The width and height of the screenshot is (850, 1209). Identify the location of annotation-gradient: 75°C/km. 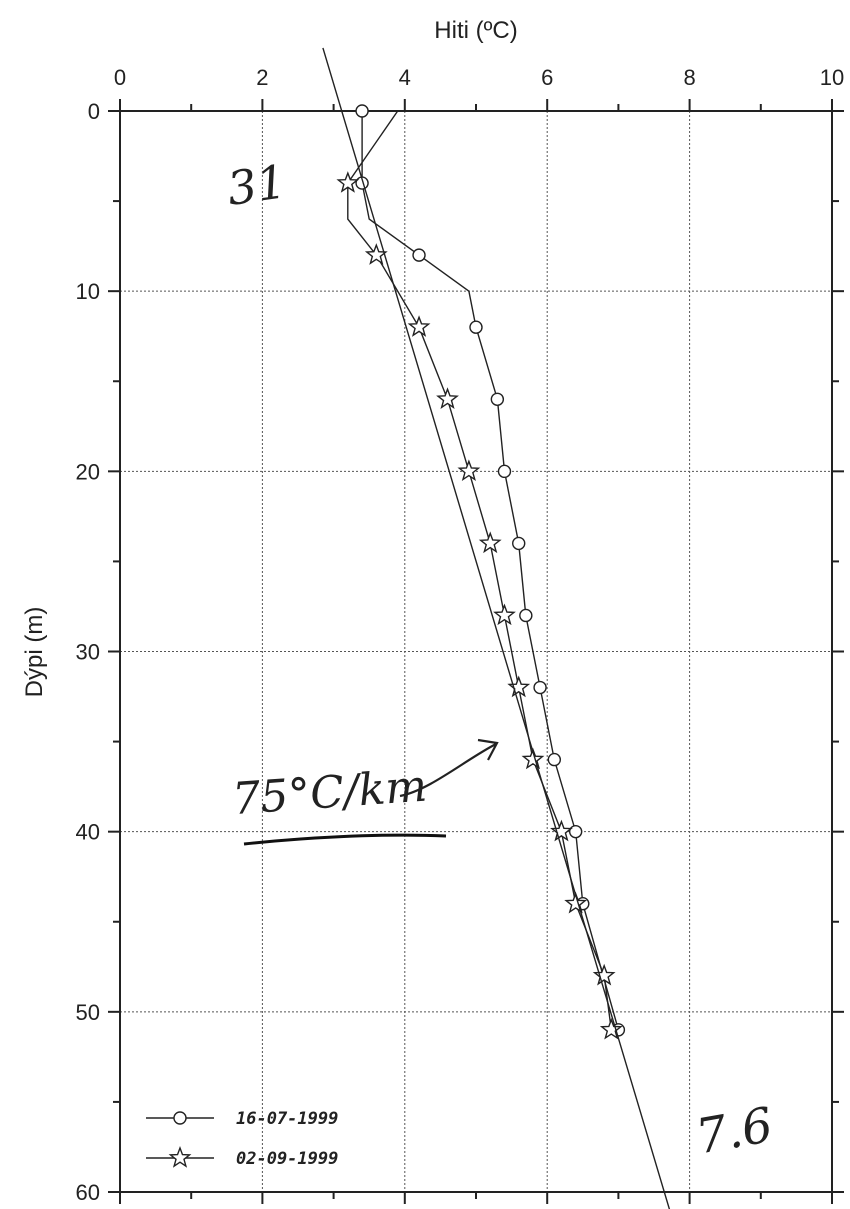
(330, 793).